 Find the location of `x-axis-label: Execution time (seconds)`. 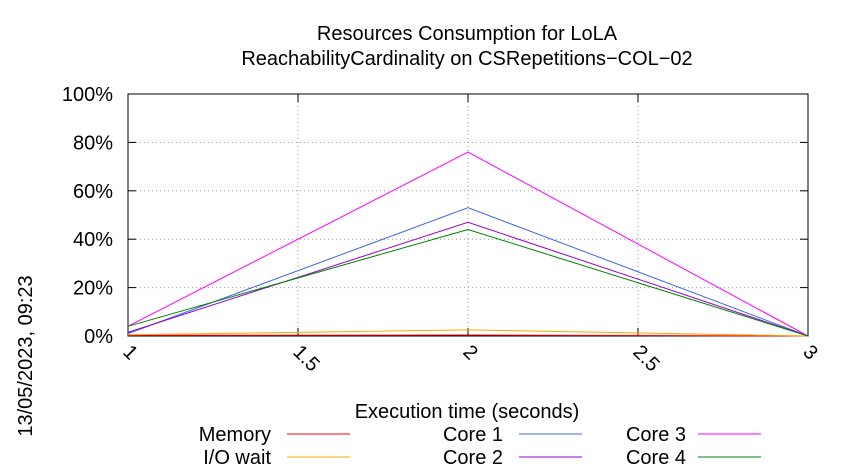

x-axis-label: Execution time (seconds) is located at coordinates (467, 412).